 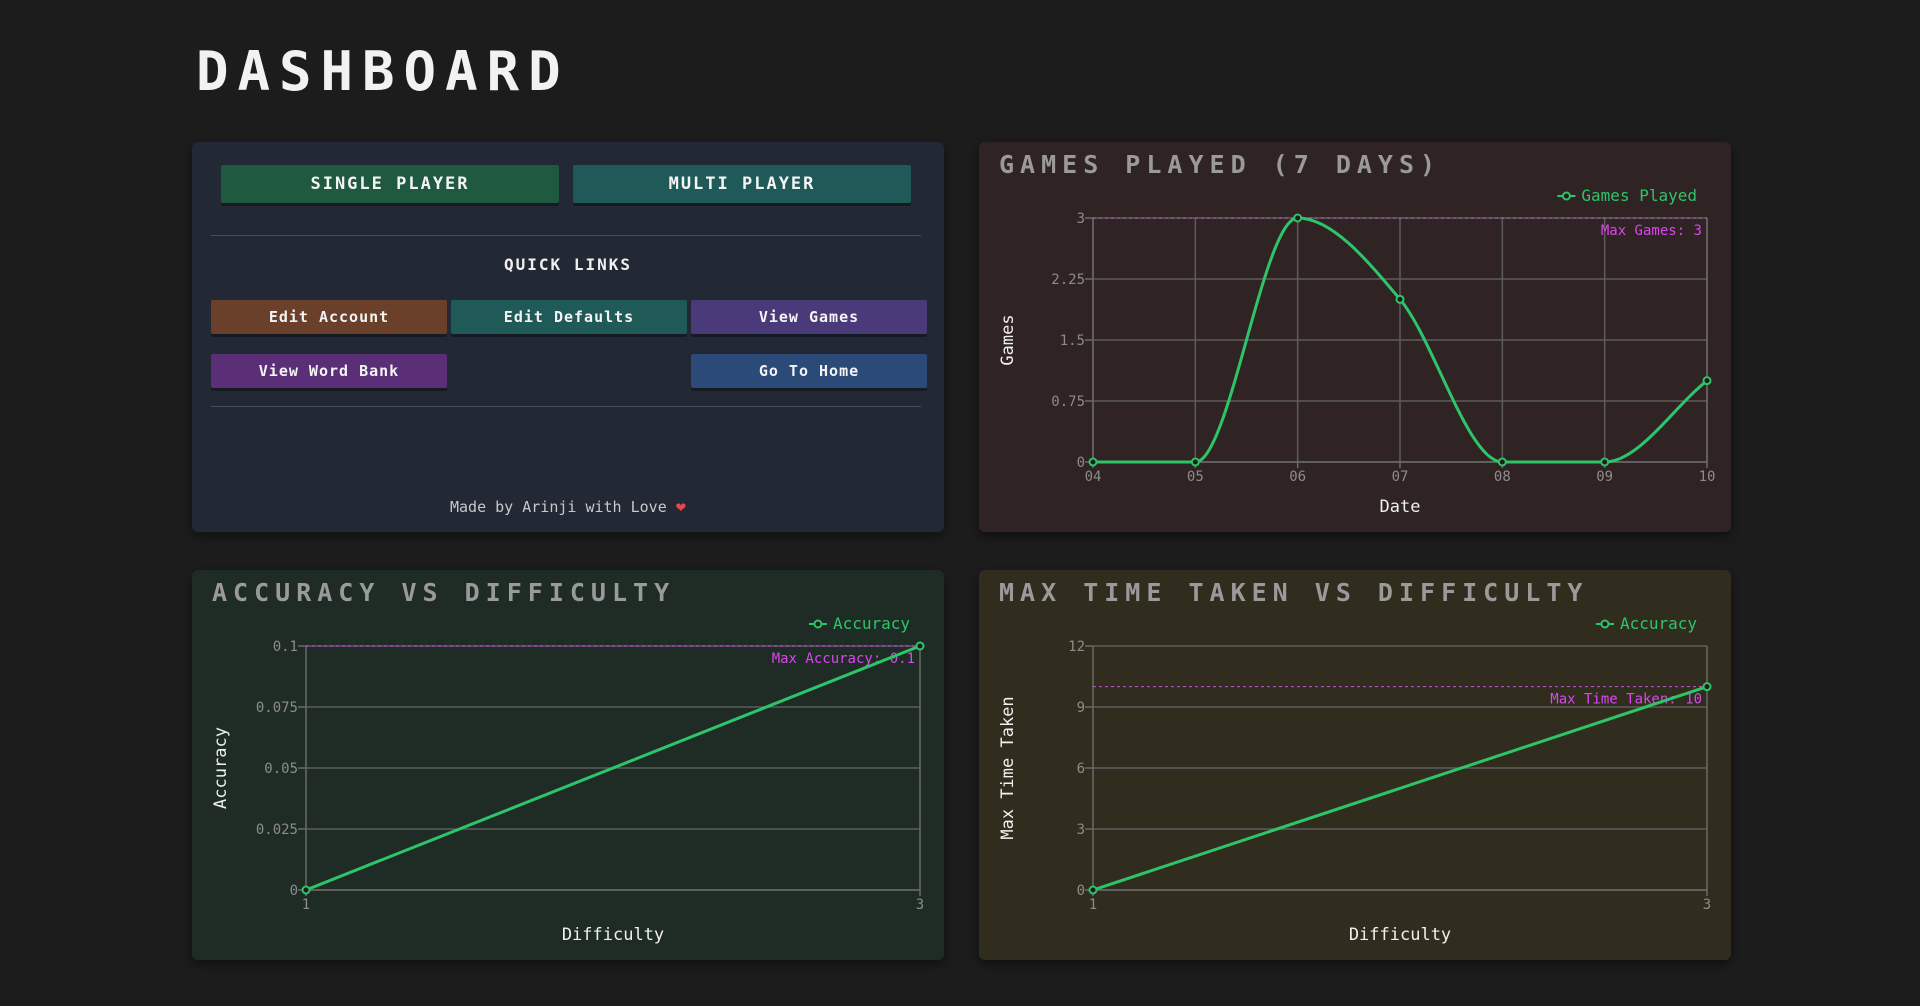 I want to click on y-axis-label: Accuracy, so click(x=221, y=768).